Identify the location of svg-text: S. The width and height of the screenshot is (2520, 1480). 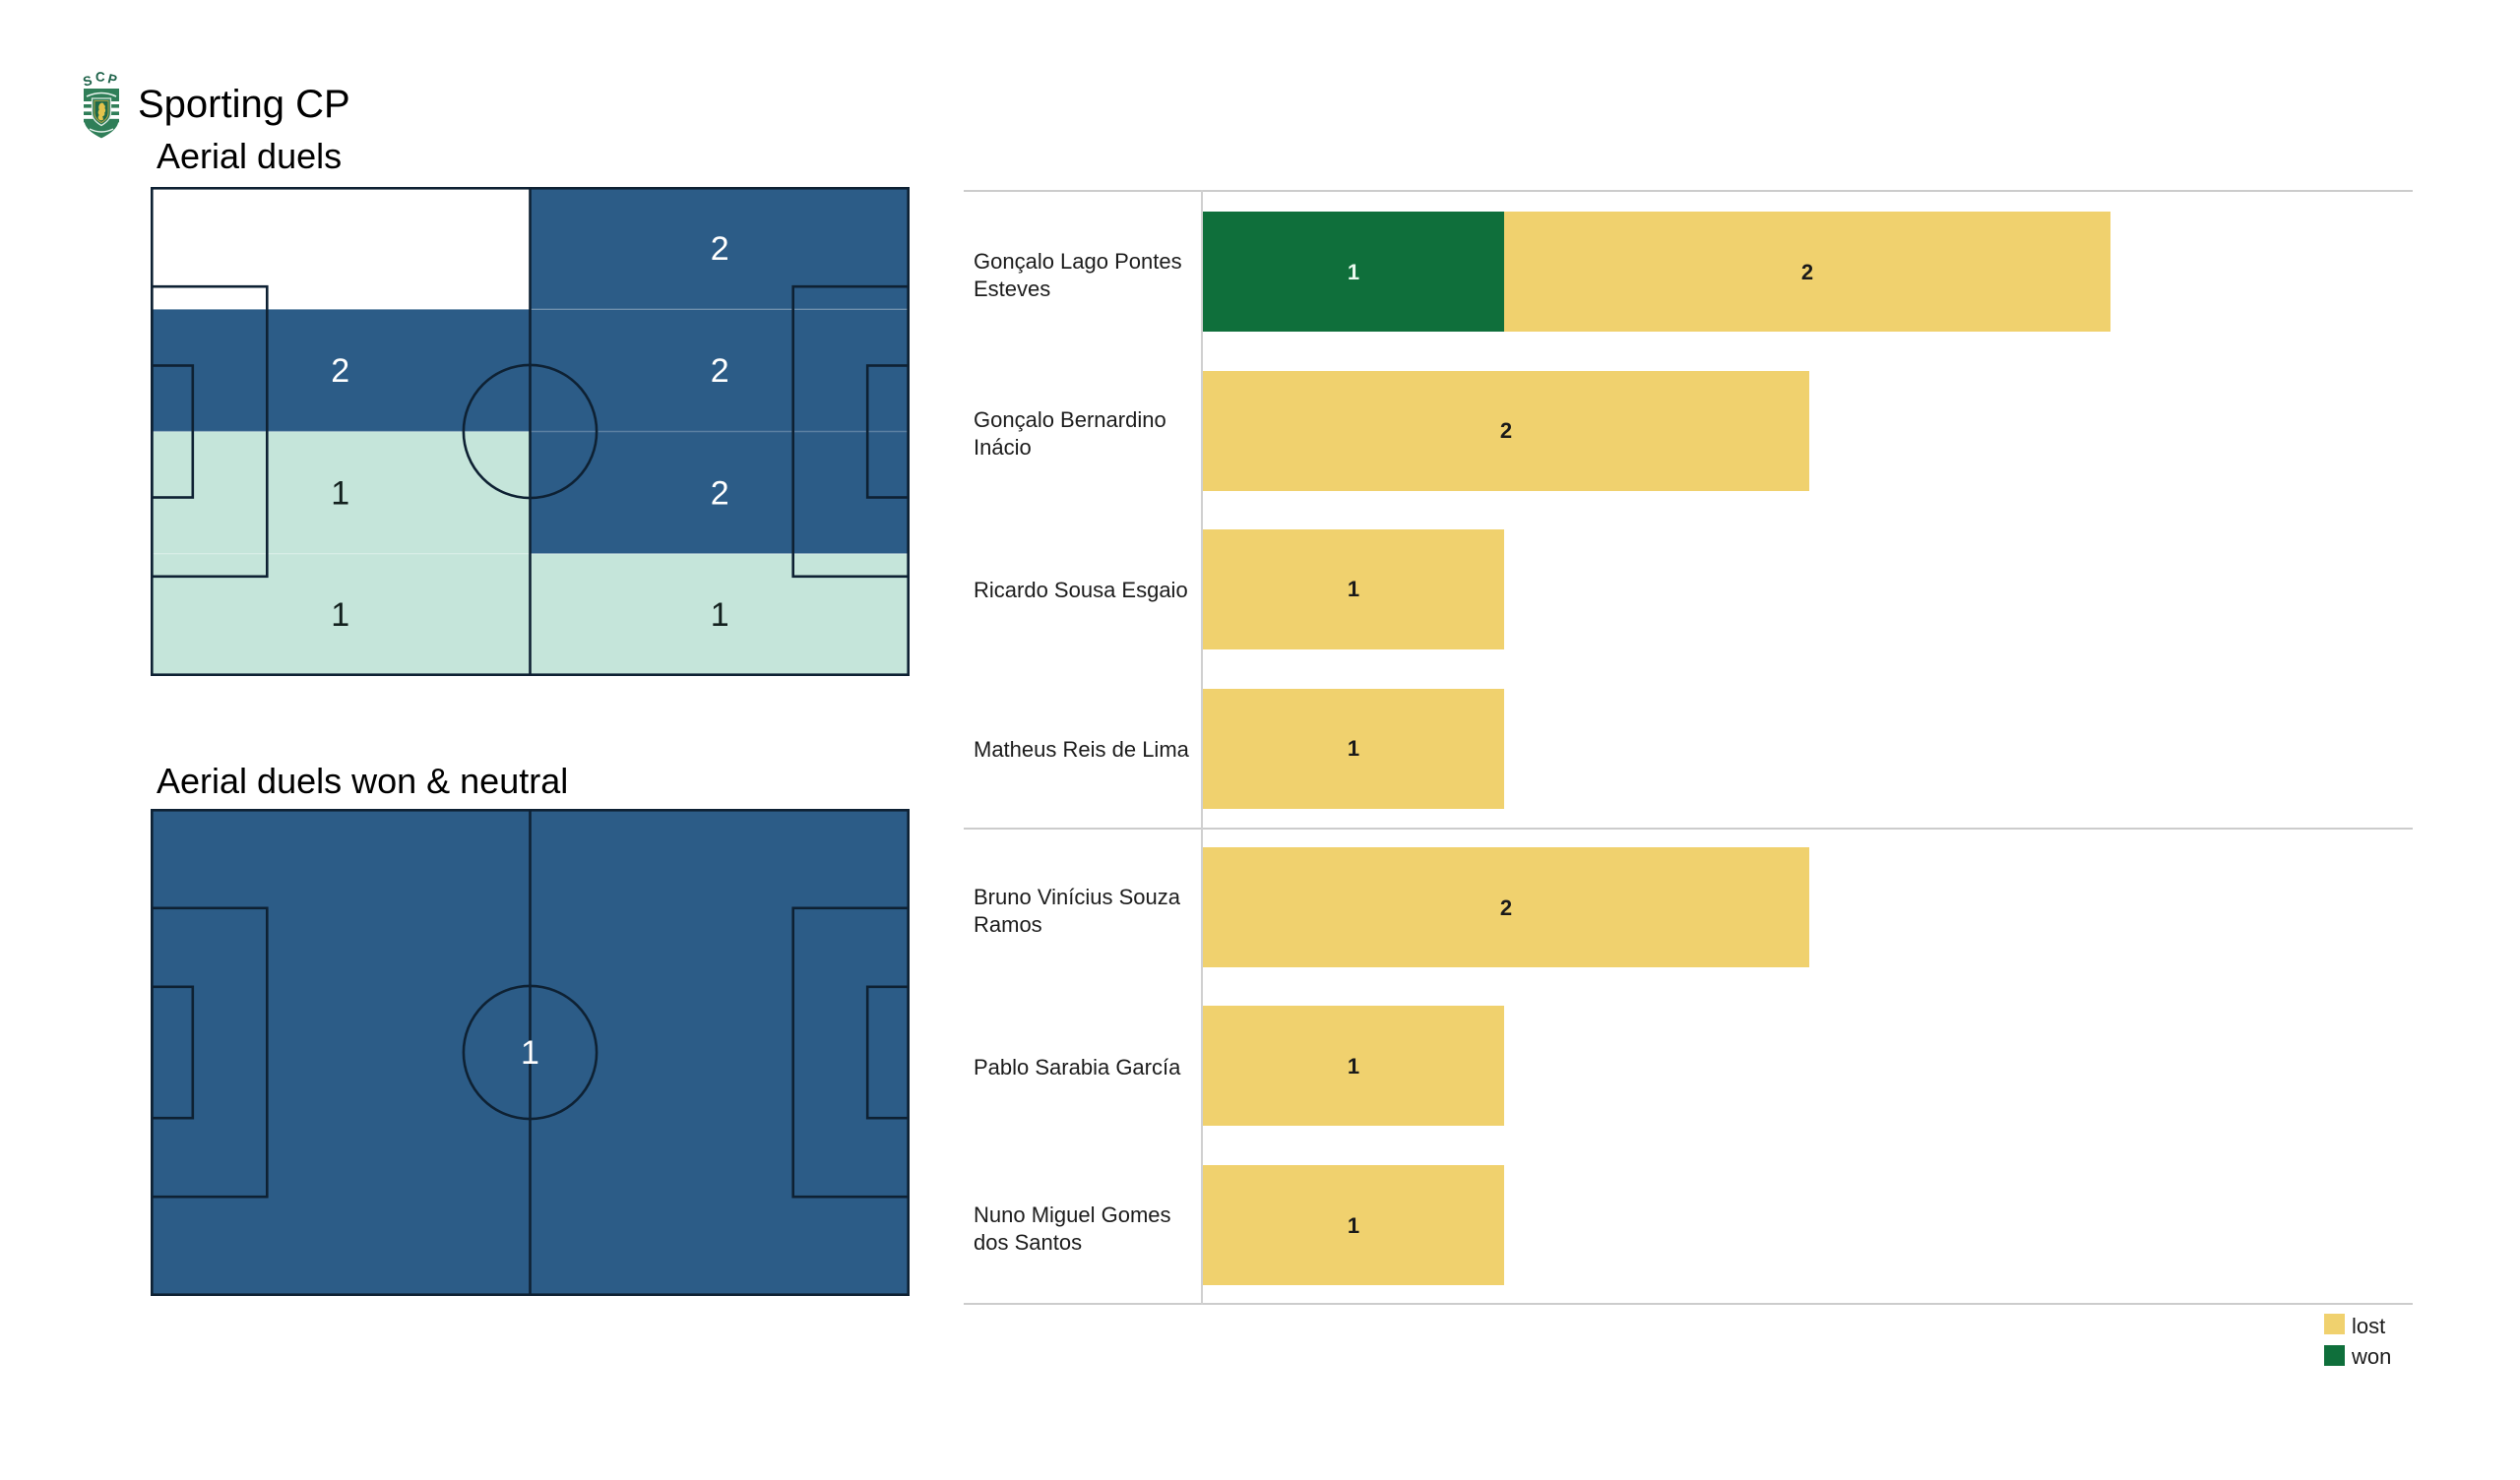
(88, 82).